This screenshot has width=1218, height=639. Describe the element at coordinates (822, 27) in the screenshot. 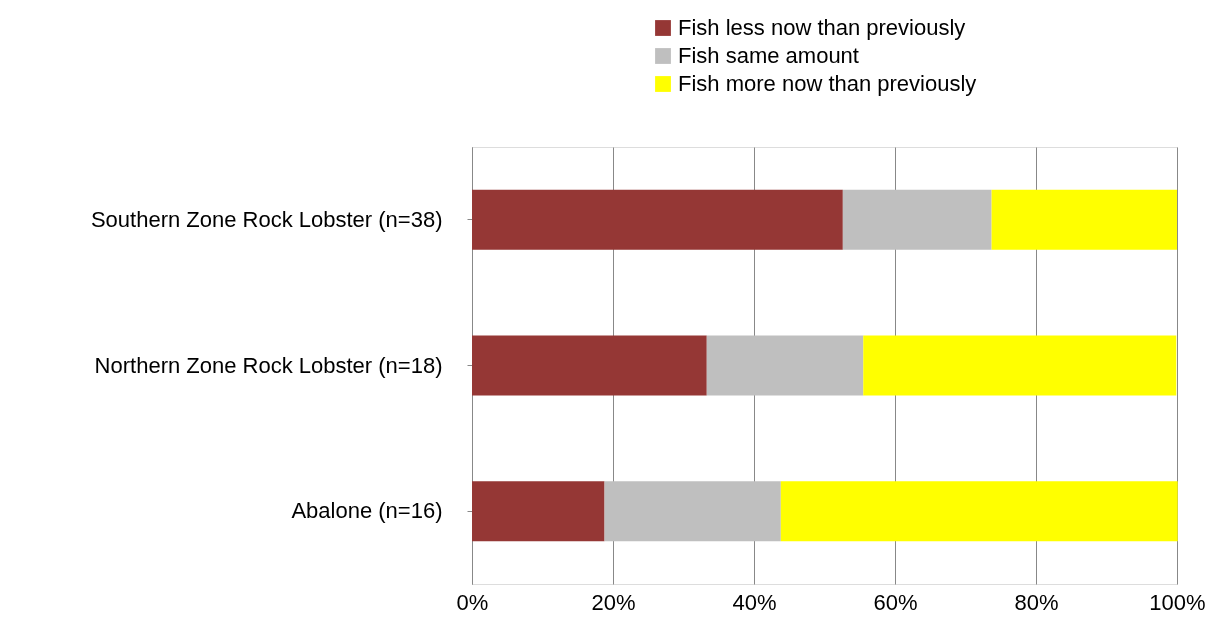

I see `legend-label: Fish less now than previously` at that location.